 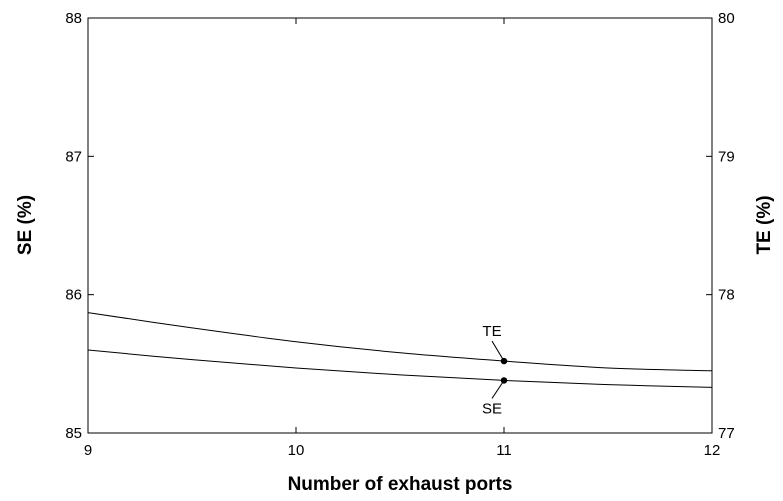 What do you see at coordinates (400, 484) in the screenshot?
I see `x-axis-title: Number of exhaust ports` at bounding box center [400, 484].